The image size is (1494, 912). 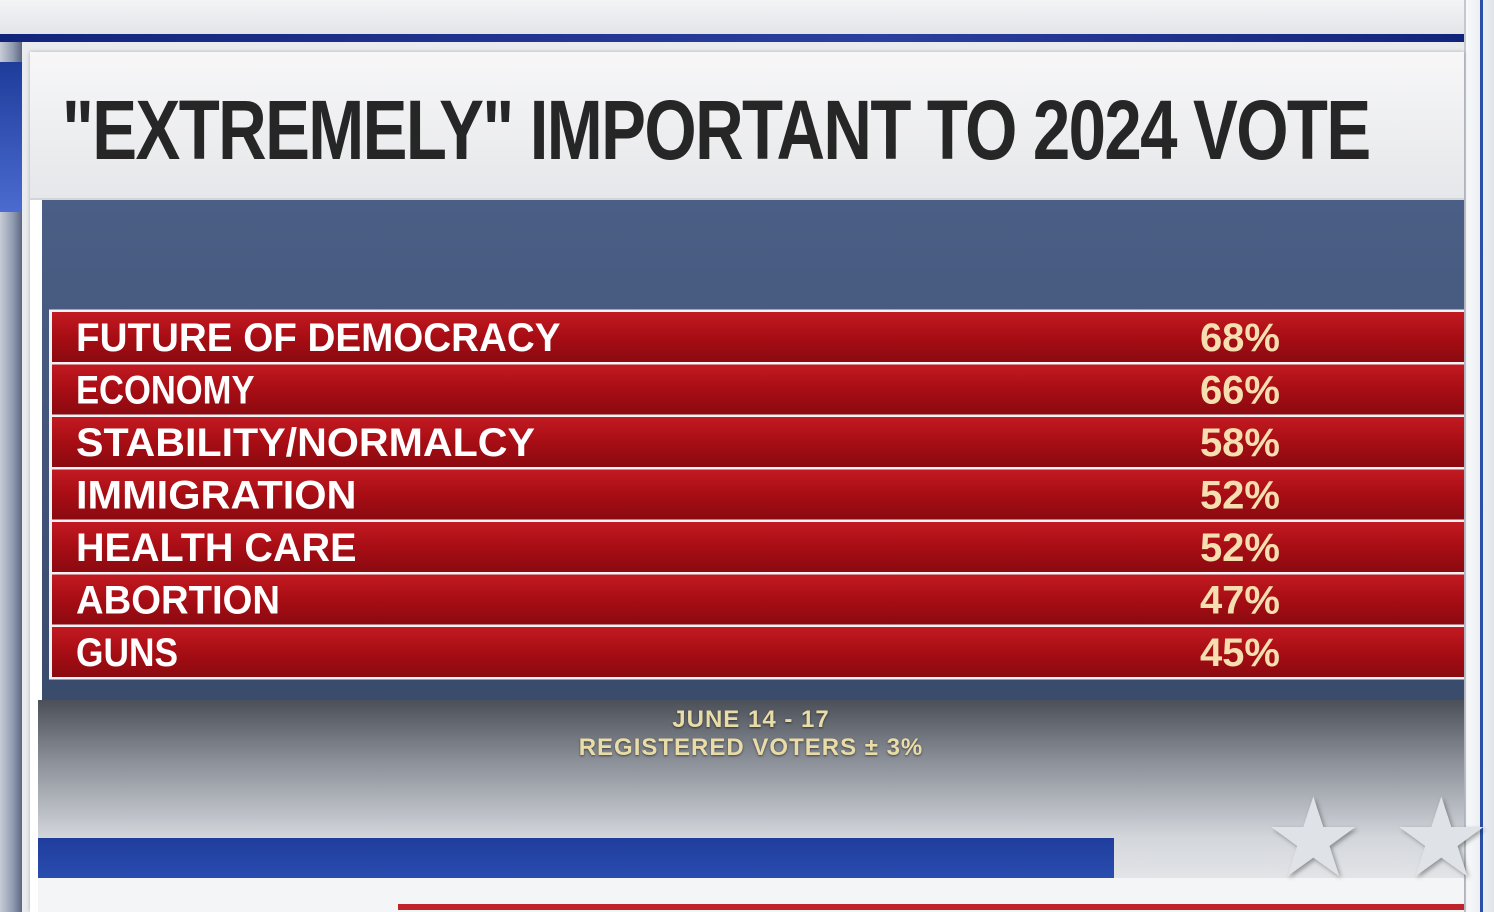 I want to click on row-value: 58%, so click(x=1240, y=443).